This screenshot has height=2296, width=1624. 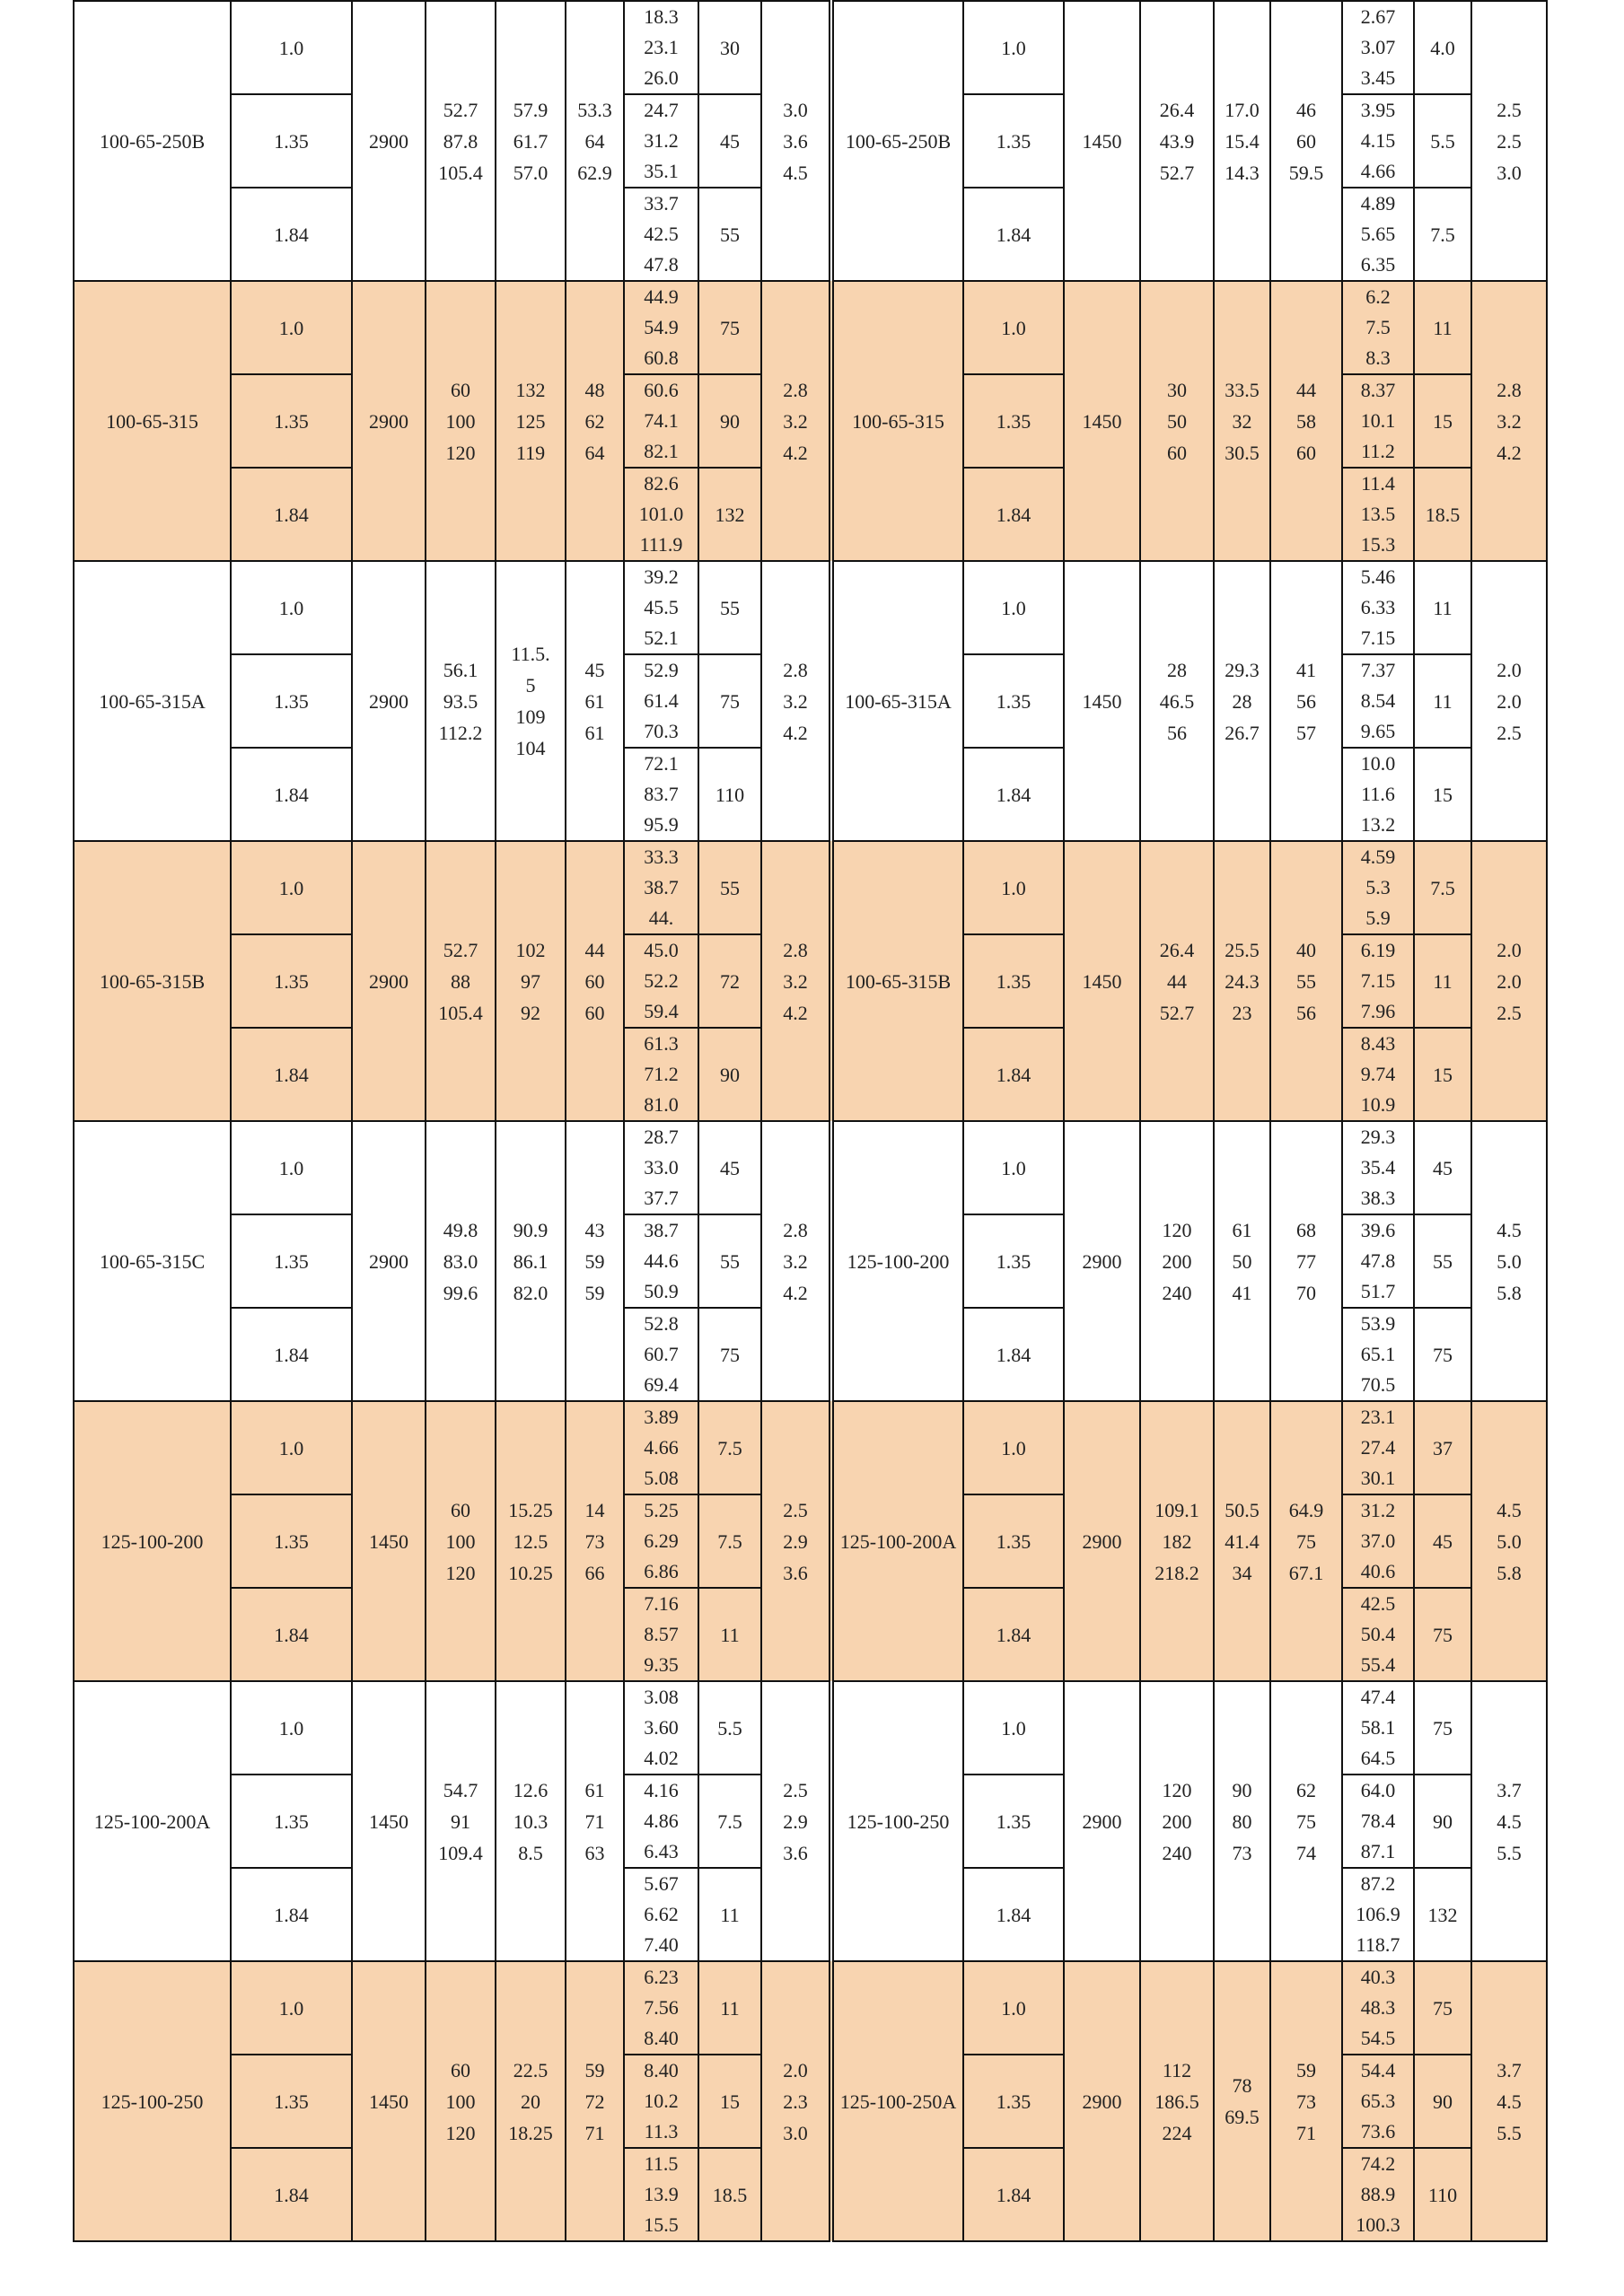 What do you see at coordinates (730, 1728) in the screenshot?
I see `left-motor-power-cell: 5.5` at bounding box center [730, 1728].